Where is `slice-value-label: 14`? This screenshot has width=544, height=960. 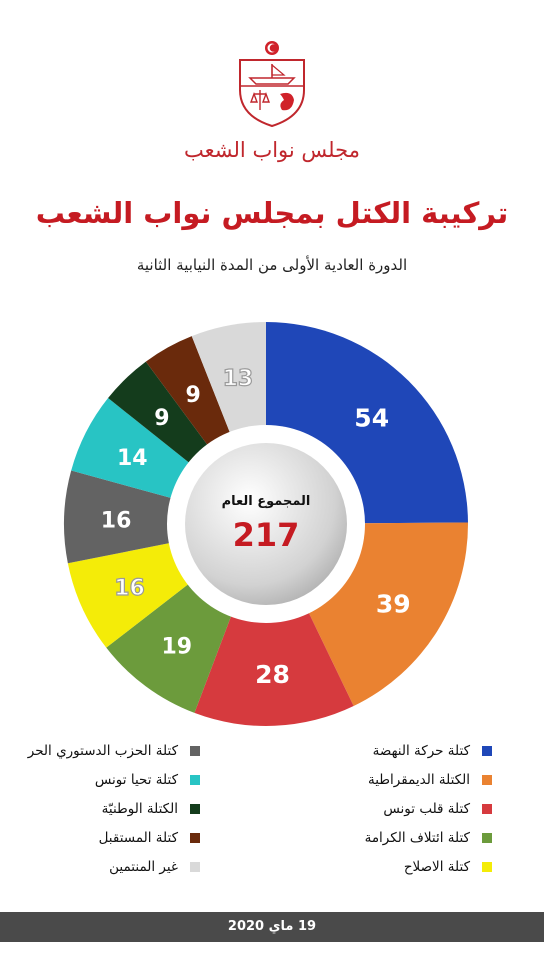
slice-value-label: 14 is located at coordinates (132, 458).